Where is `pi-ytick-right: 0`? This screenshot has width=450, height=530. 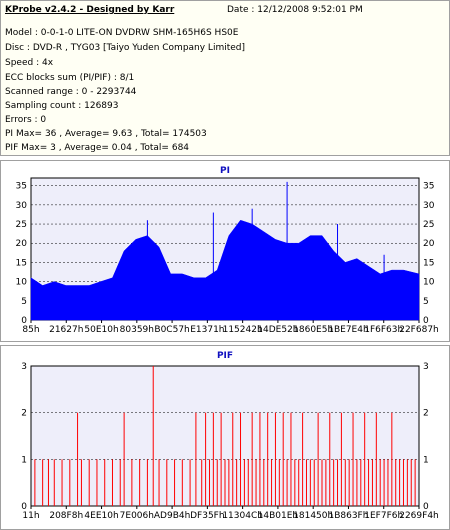
pi-ytick-right: 0 is located at coordinates (426, 321).